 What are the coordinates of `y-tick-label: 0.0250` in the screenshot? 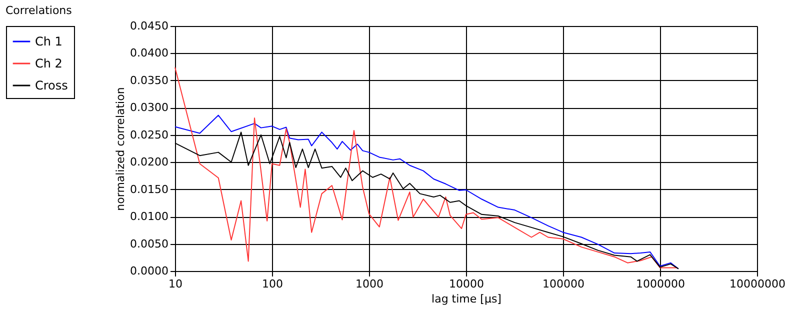 It's located at (149, 135).